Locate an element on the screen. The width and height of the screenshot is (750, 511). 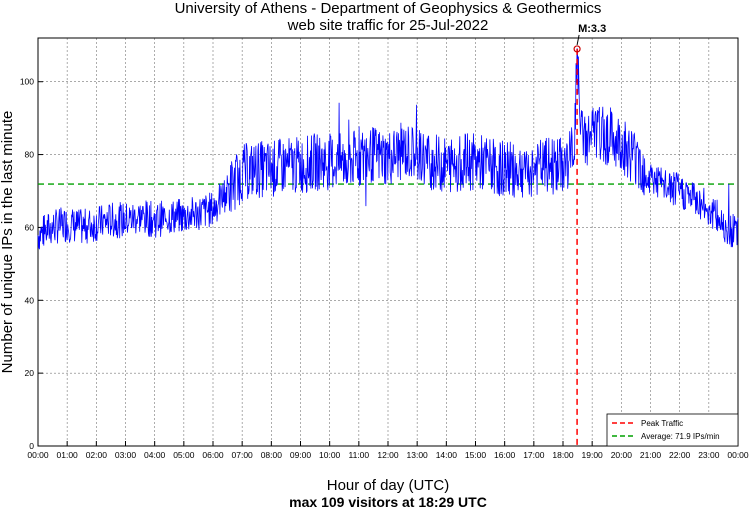
x-tick-label: 02:00 is located at coordinates (97, 455).